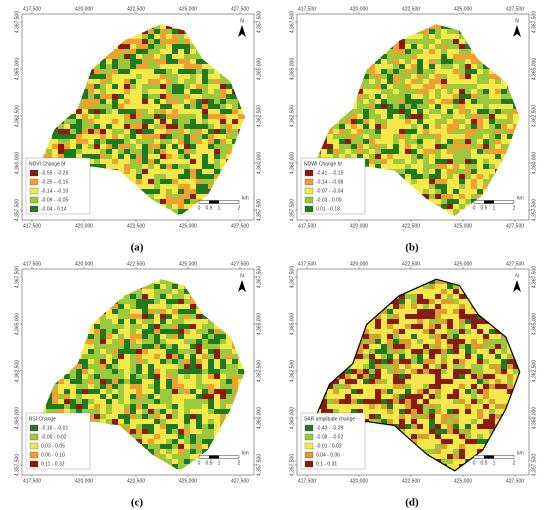 This screenshot has height=510, width=550. I want to click on y-tick-label: 4,367,500, so click(259, 22).